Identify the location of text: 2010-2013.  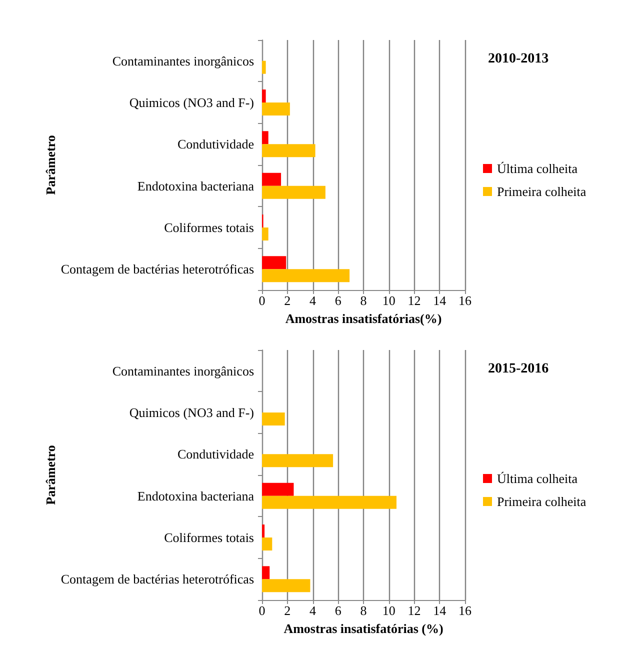
(518, 59).